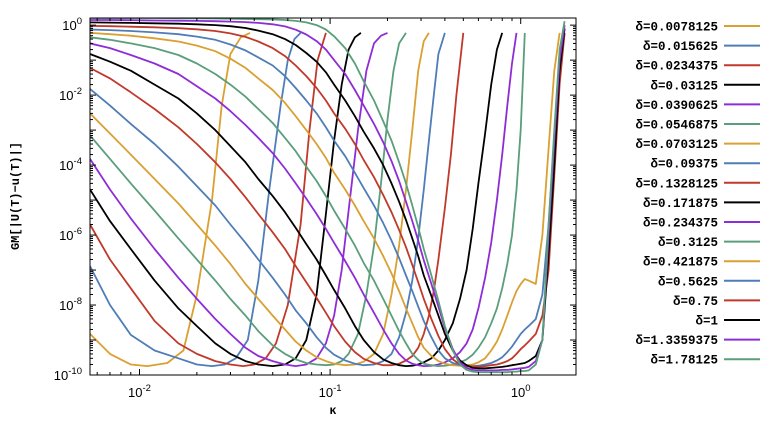  Describe the element at coordinates (680, 263) in the screenshot. I see `legend-label: δ=0.421875` at that location.